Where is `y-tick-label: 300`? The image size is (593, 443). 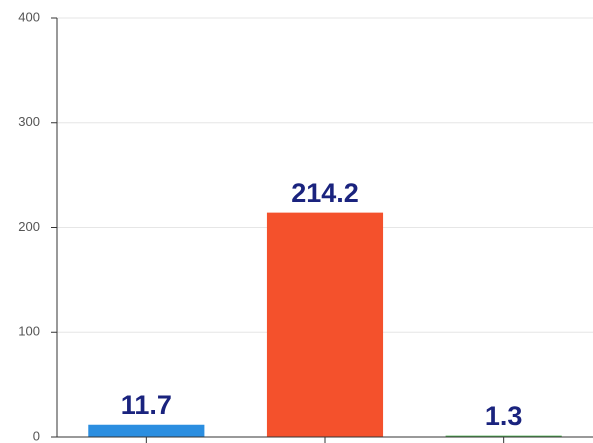
y-tick-label: 300 is located at coordinates (29, 121).